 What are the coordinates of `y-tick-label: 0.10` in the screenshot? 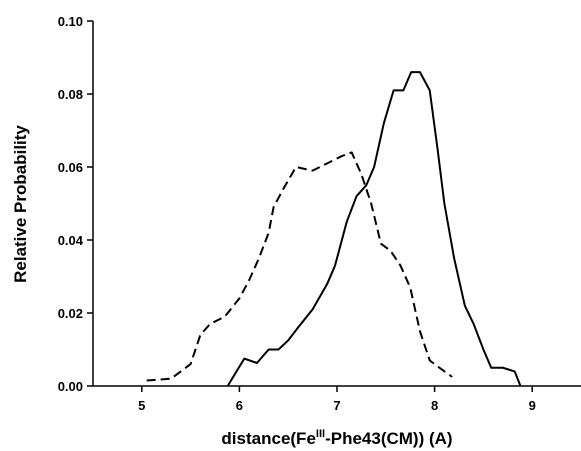 It's located at (70, 21).